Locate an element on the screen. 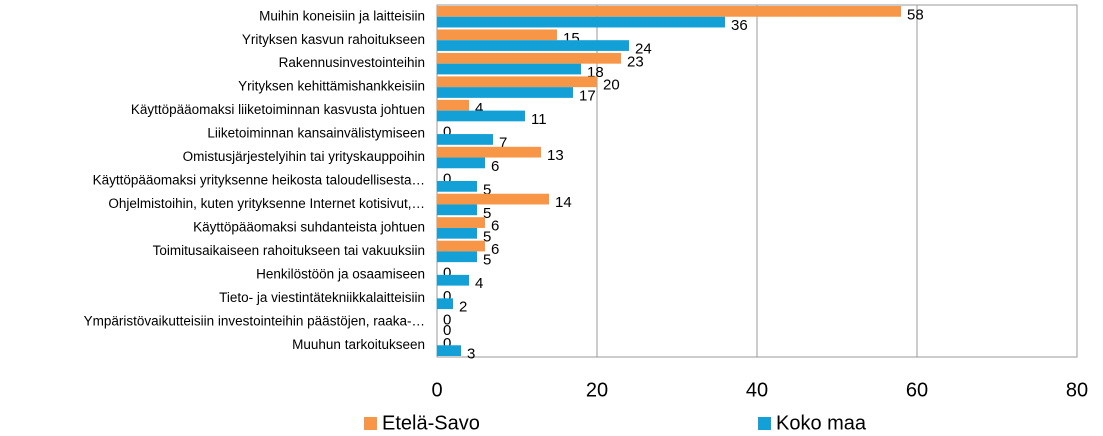 The height and width of the screenshot is (436, 1103). category-label: Rakennusinvestointeihin is located at coordinates (352, 62).